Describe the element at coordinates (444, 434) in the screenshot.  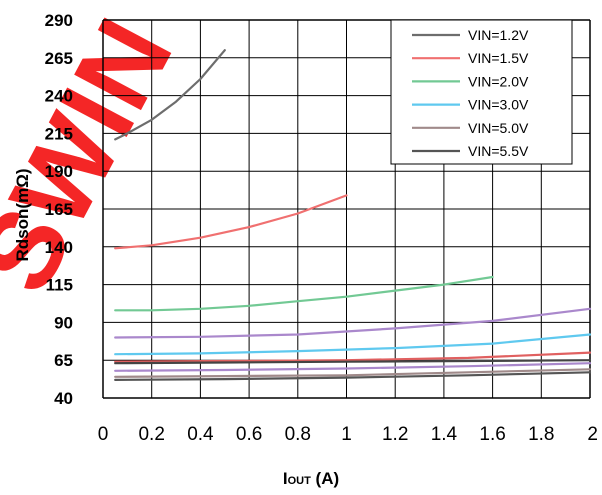
I see `x-tick-label: 1.4` at that location.